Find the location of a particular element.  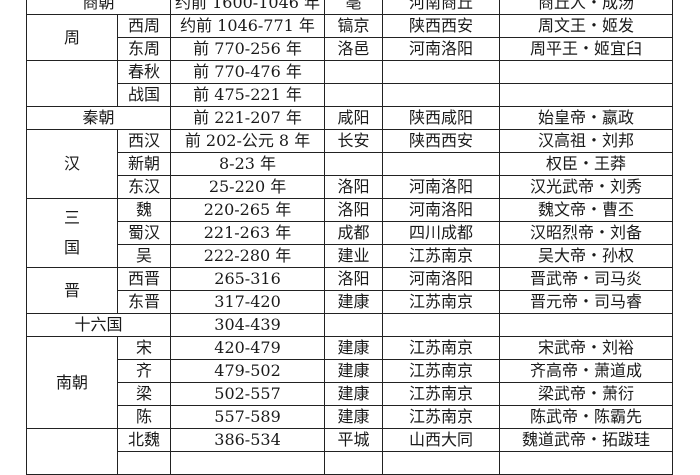

period-cell: 前 202-公元 8 年 is located at coordinates (248, 141).